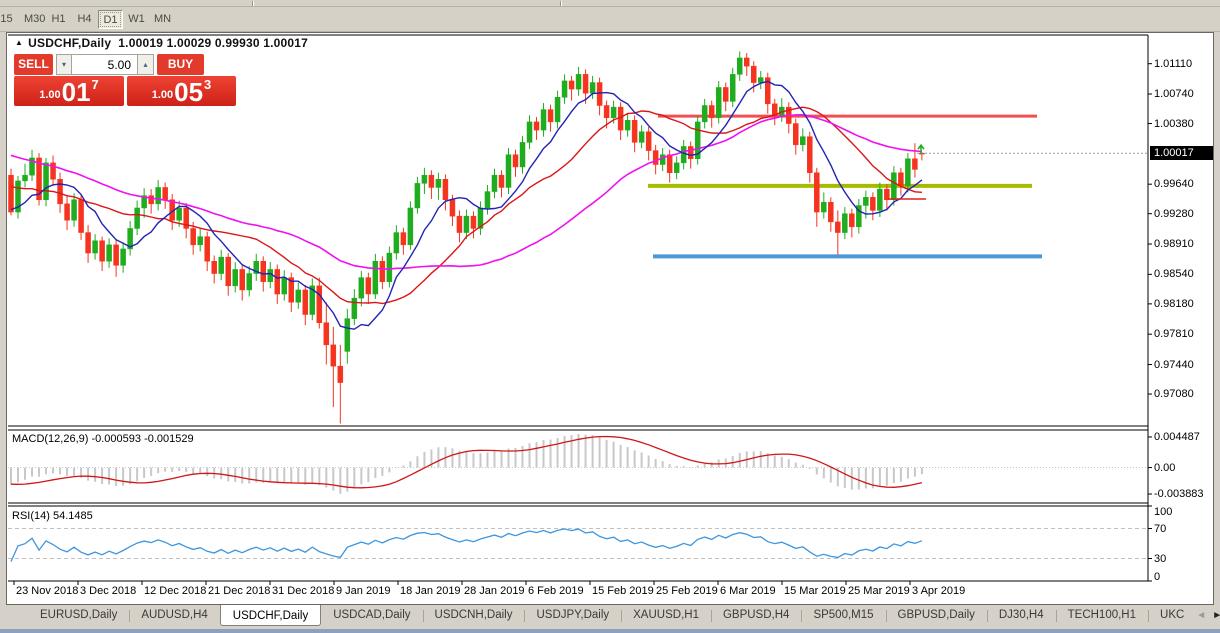 The height and width of the screenshot is (633, 1220). I want to click on macd-indicator-label: MACD(12,26,9) -0.000593 -0.001529, so click(103, 439).